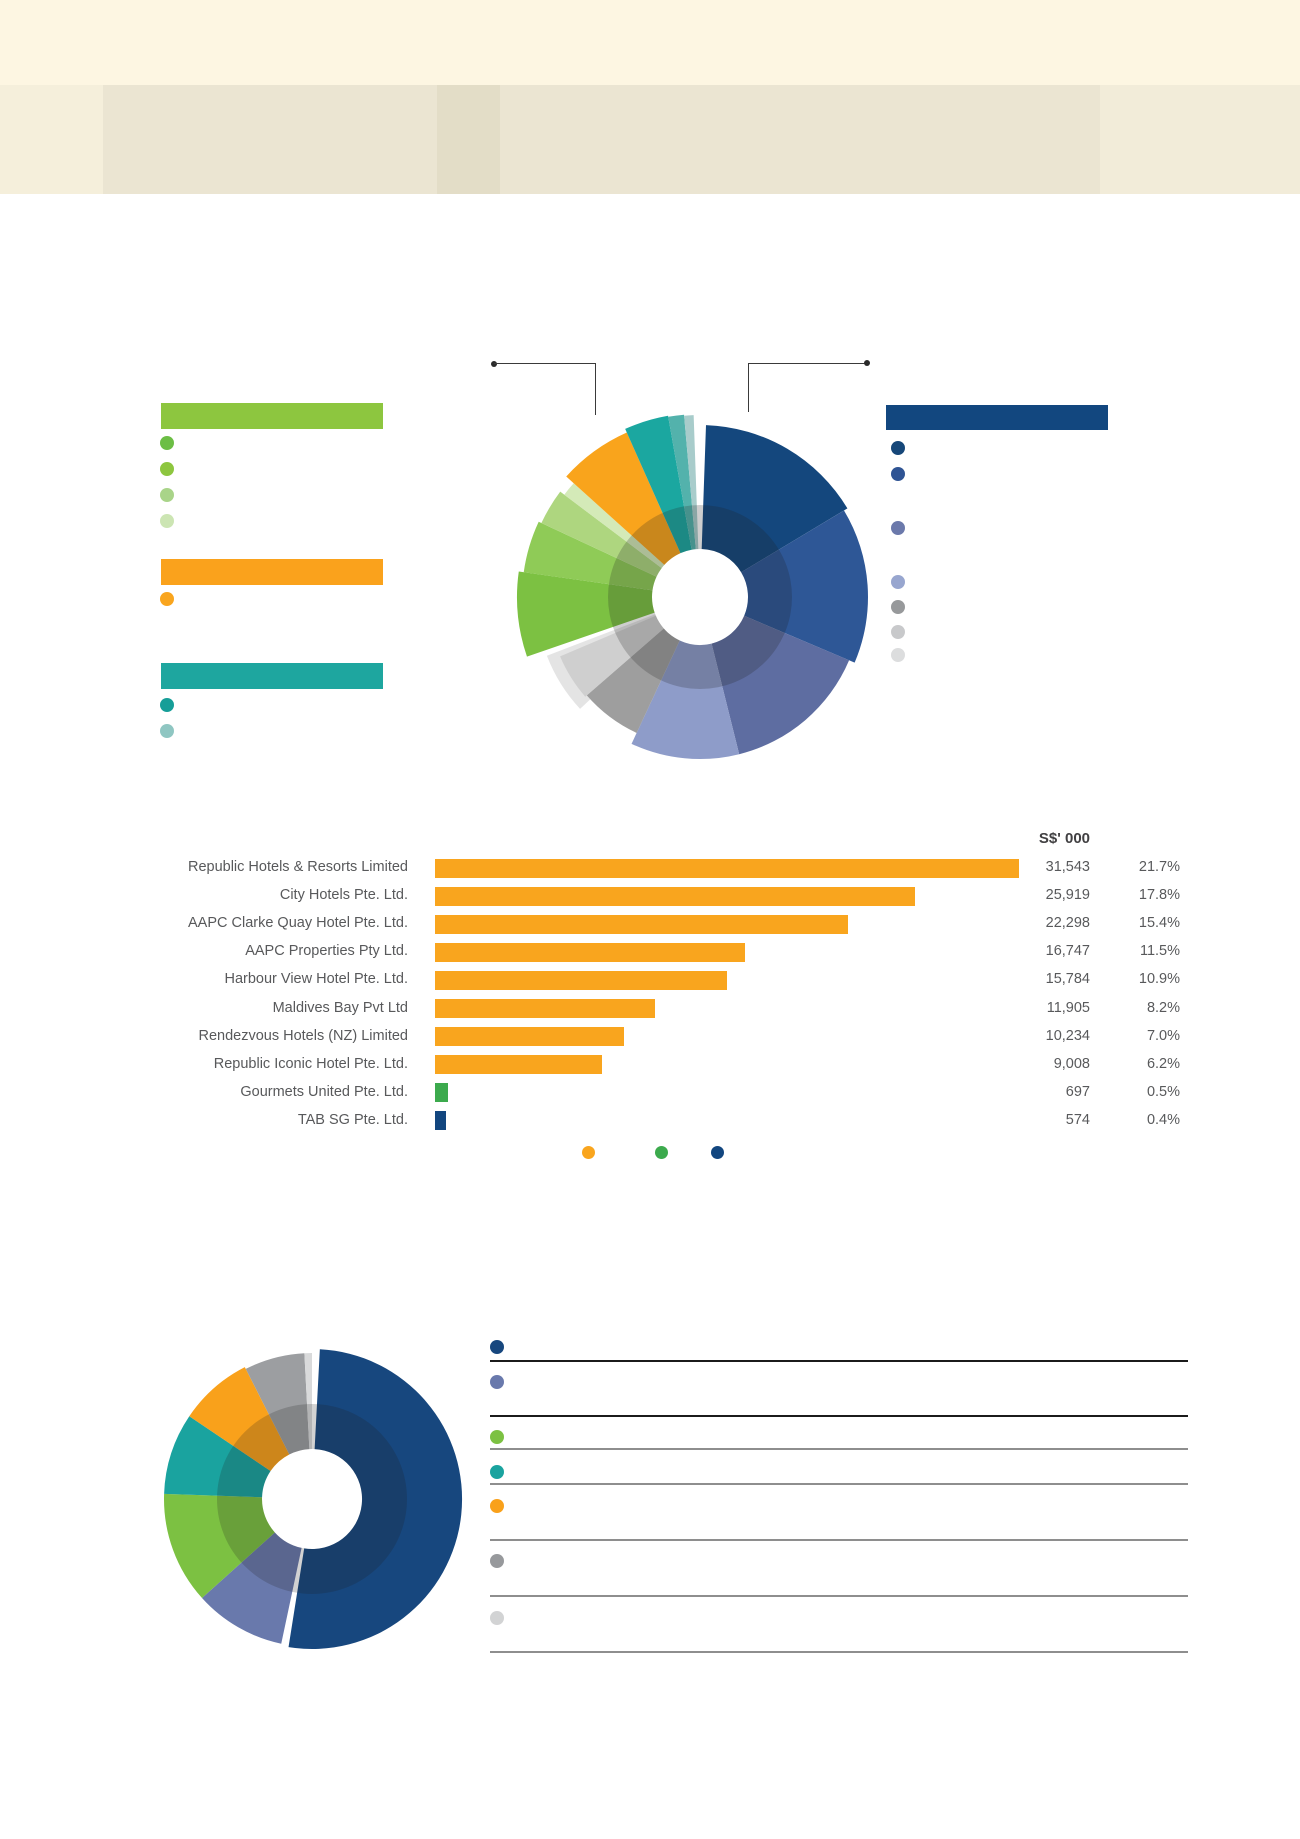 Image resolution: width=1300 pixels, height=1839 pixels. I want to click on callout-right-vline, so click(748, 387).